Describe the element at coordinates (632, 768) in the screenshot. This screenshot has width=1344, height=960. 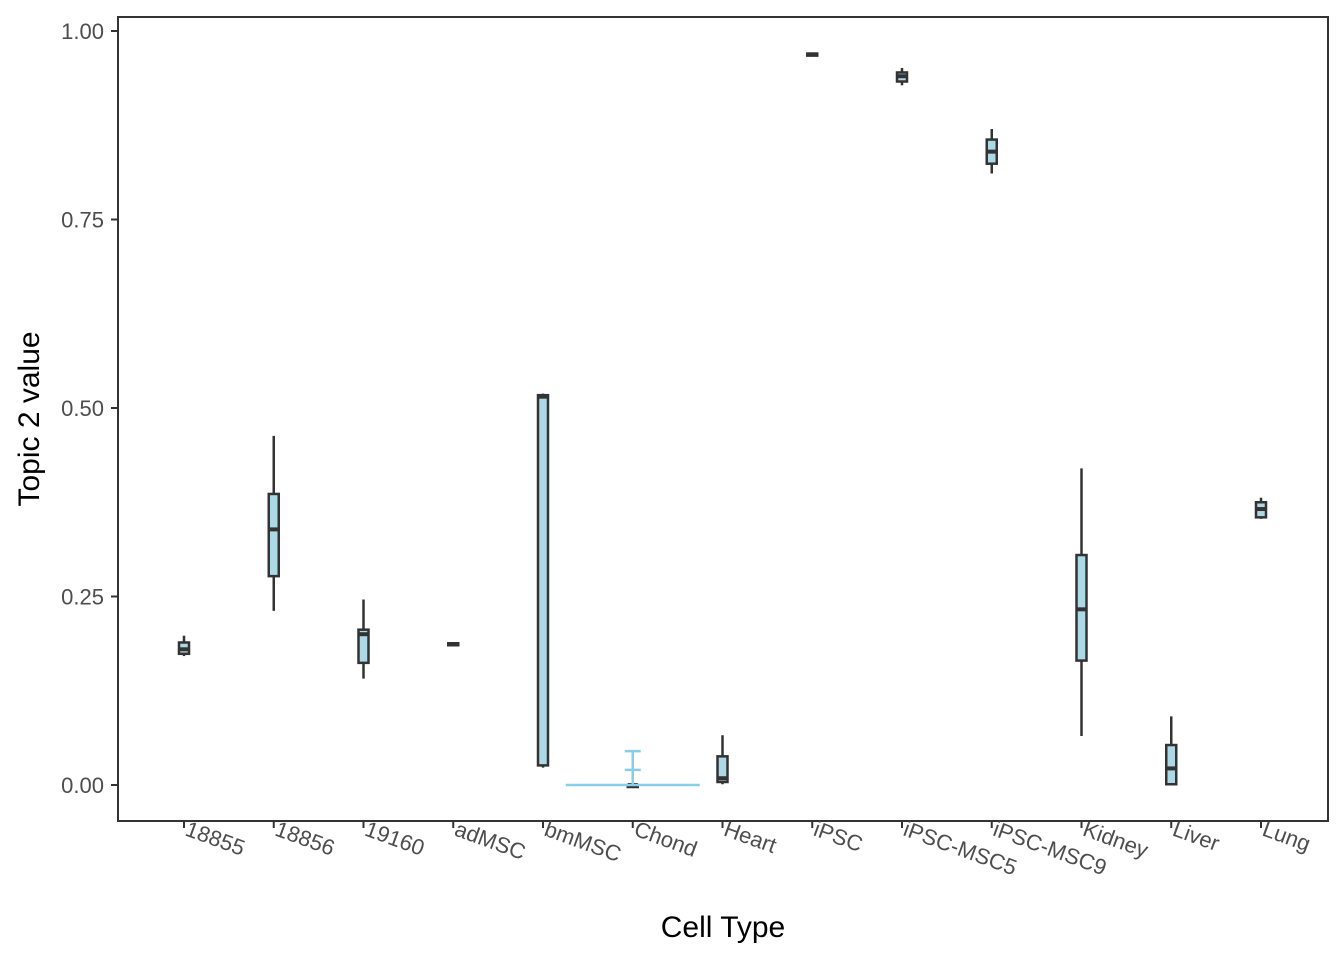
I see `chond-overlay` at that location.